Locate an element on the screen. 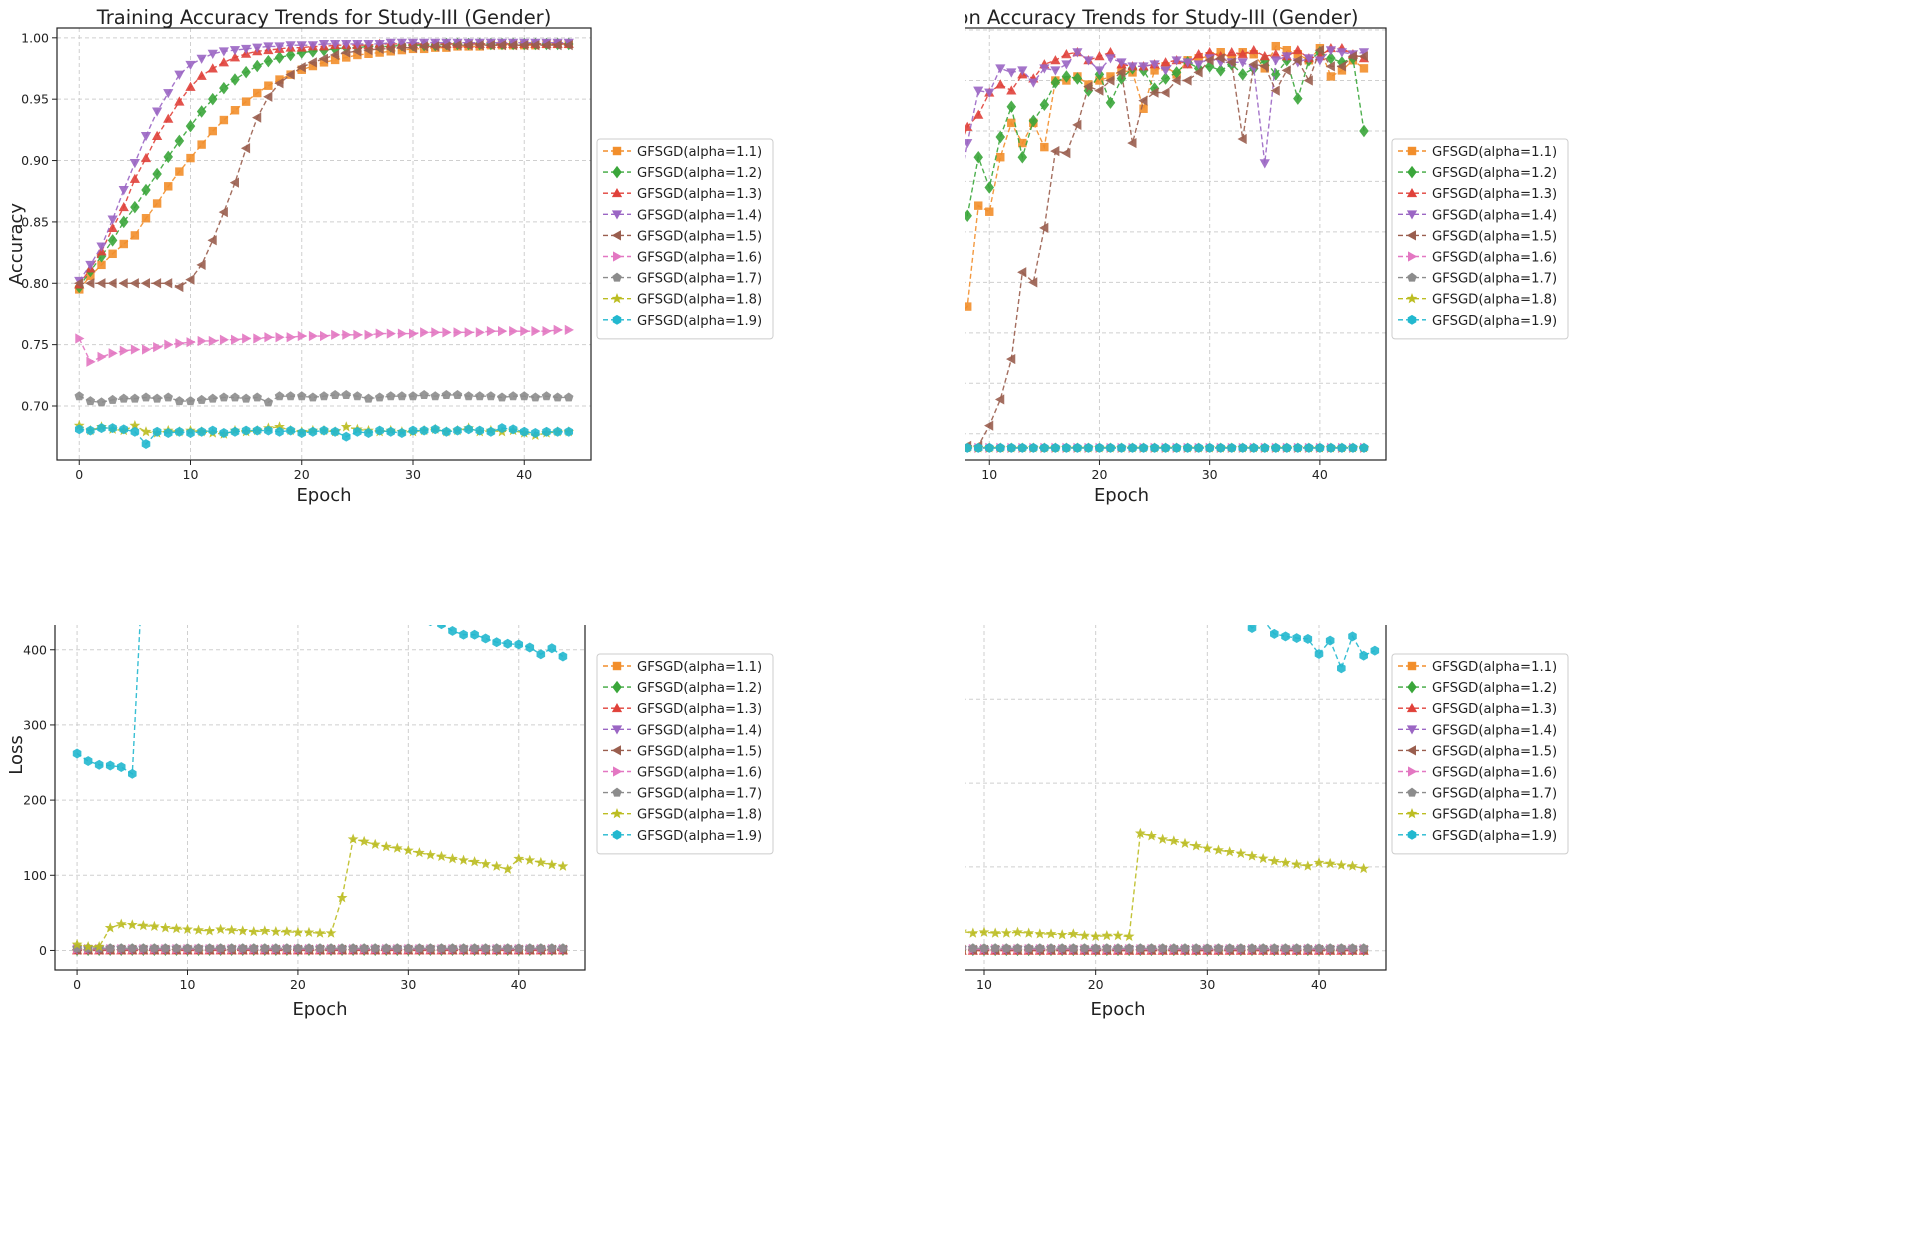 This screenshot has width=1930, height=1253. legend-label: GFSGD(alpha=1.2) is located at coordinates (699, 173).